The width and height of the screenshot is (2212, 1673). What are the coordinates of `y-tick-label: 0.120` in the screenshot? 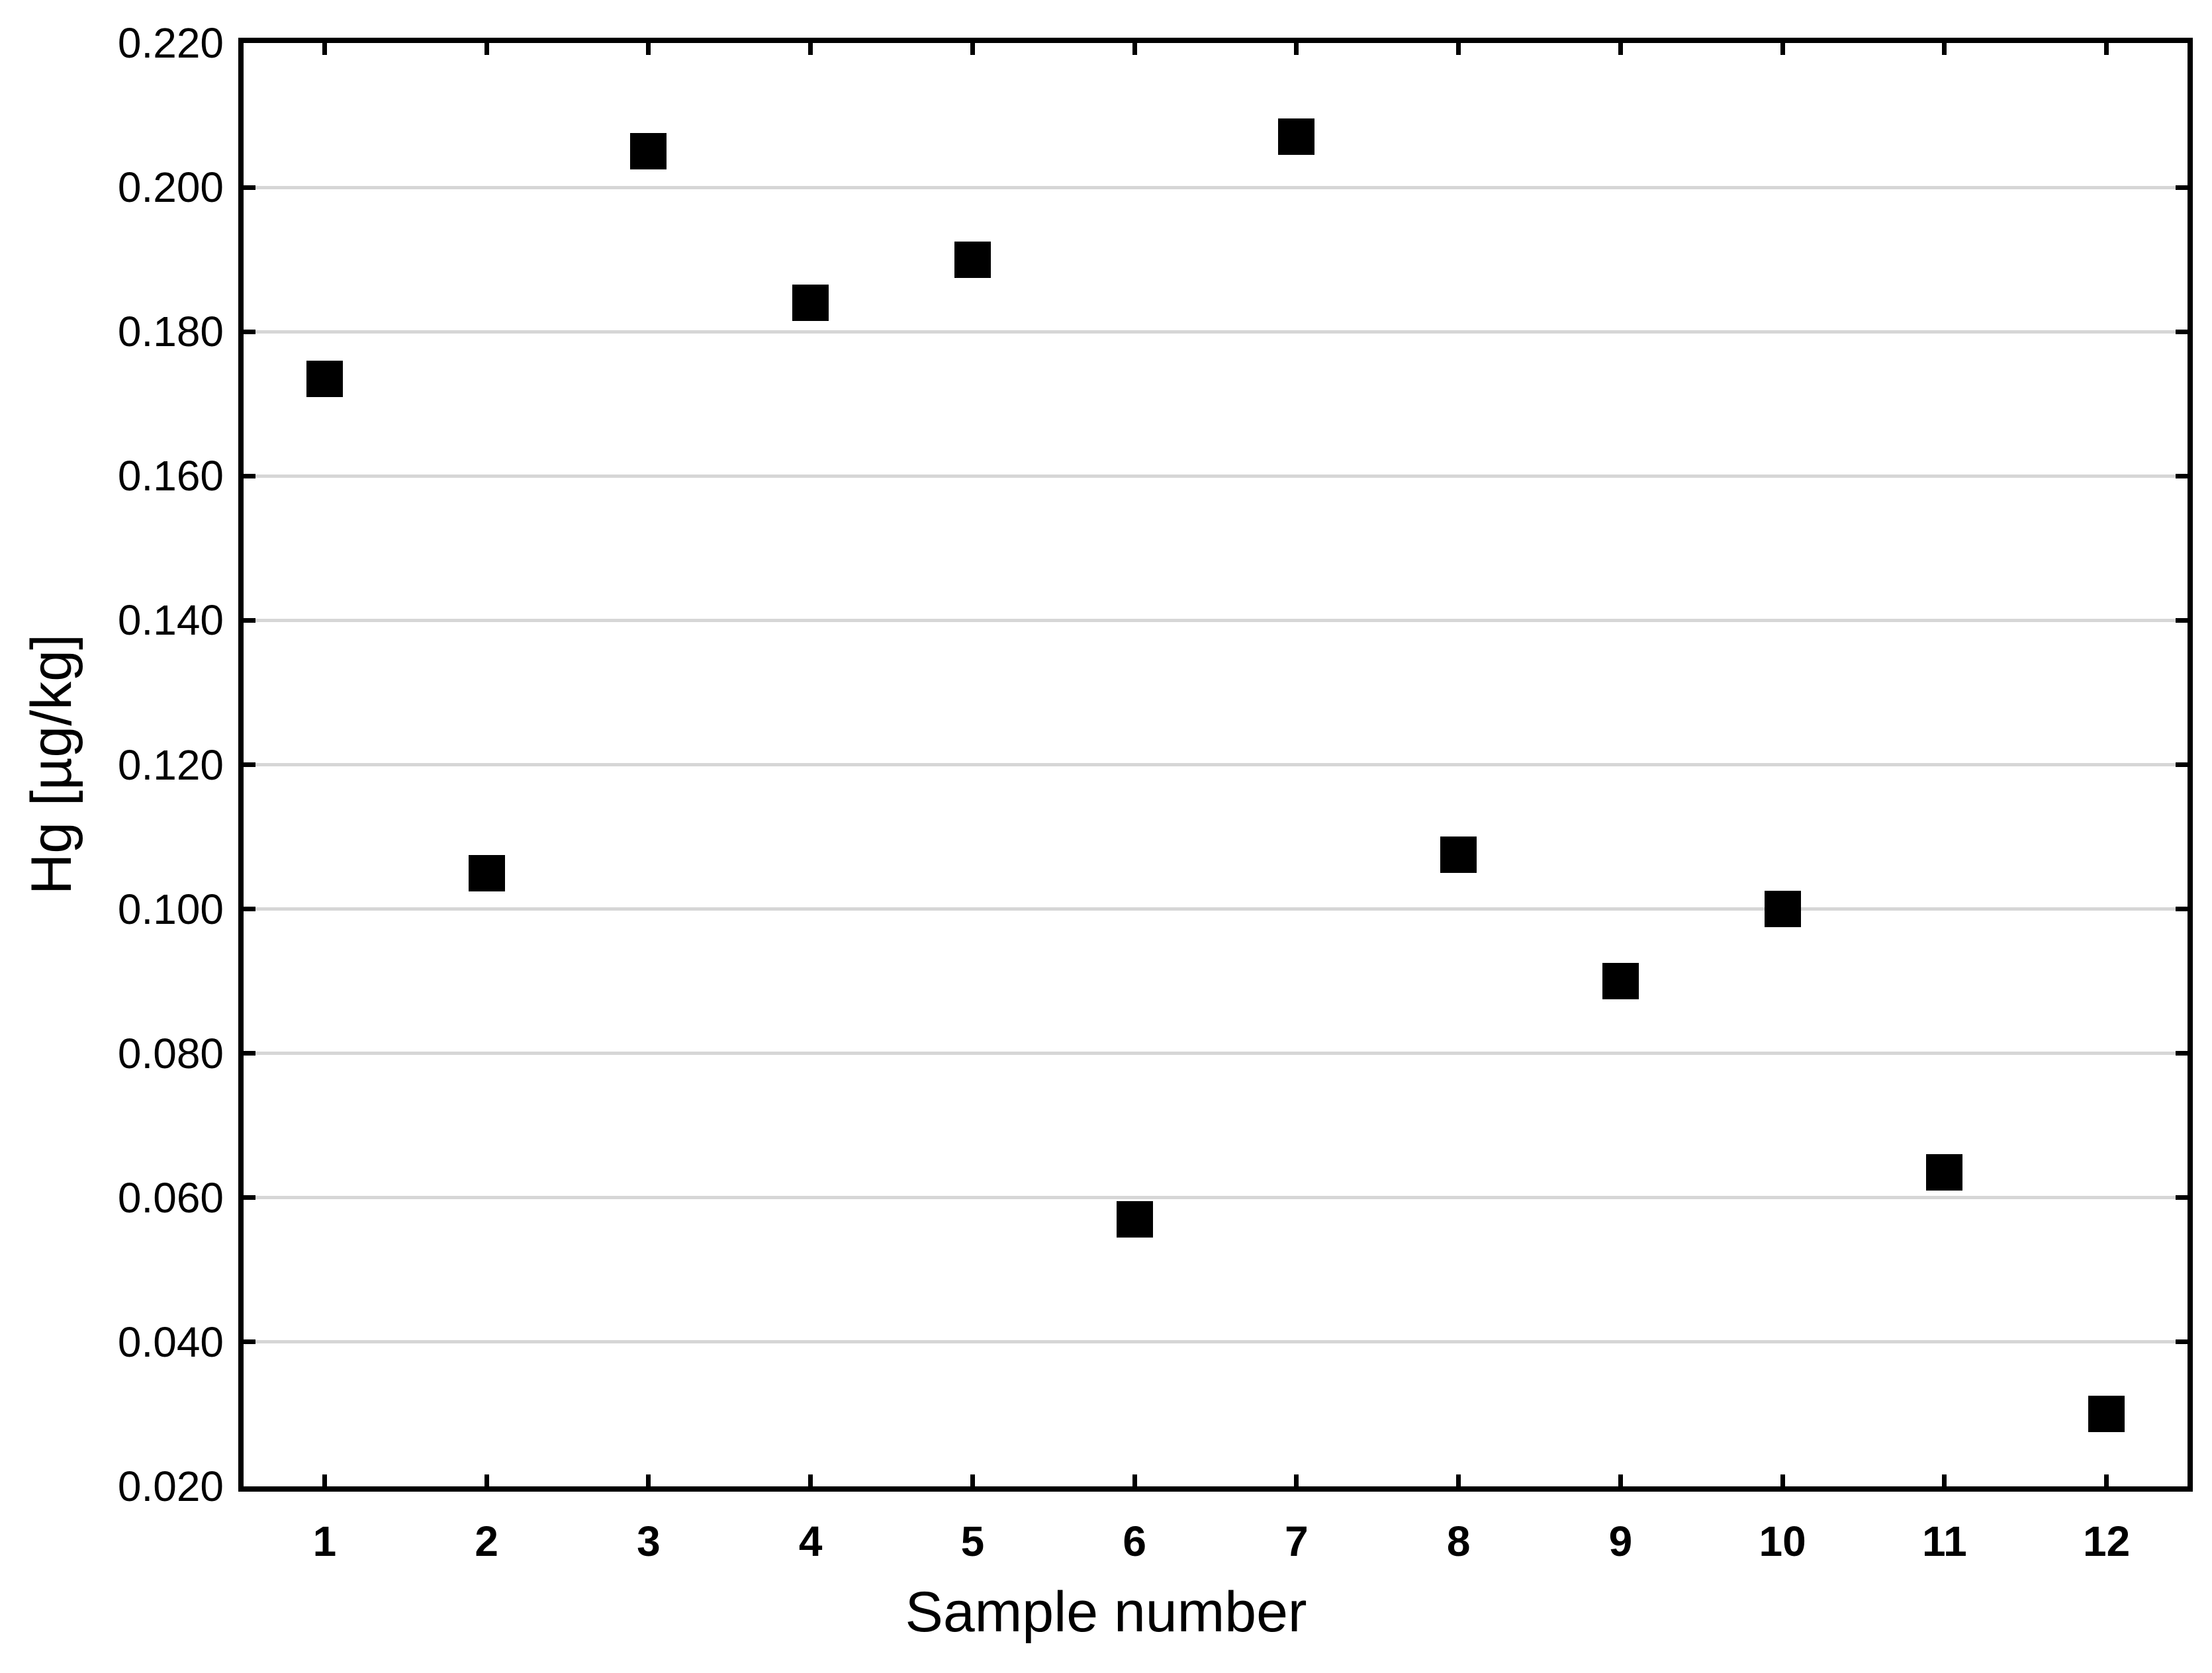 It's located at (170, 765).